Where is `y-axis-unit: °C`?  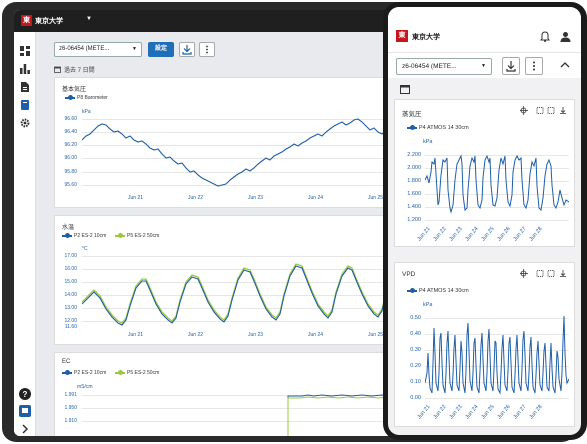
y-axis-unit: °C is located at coordinates (85, 249).